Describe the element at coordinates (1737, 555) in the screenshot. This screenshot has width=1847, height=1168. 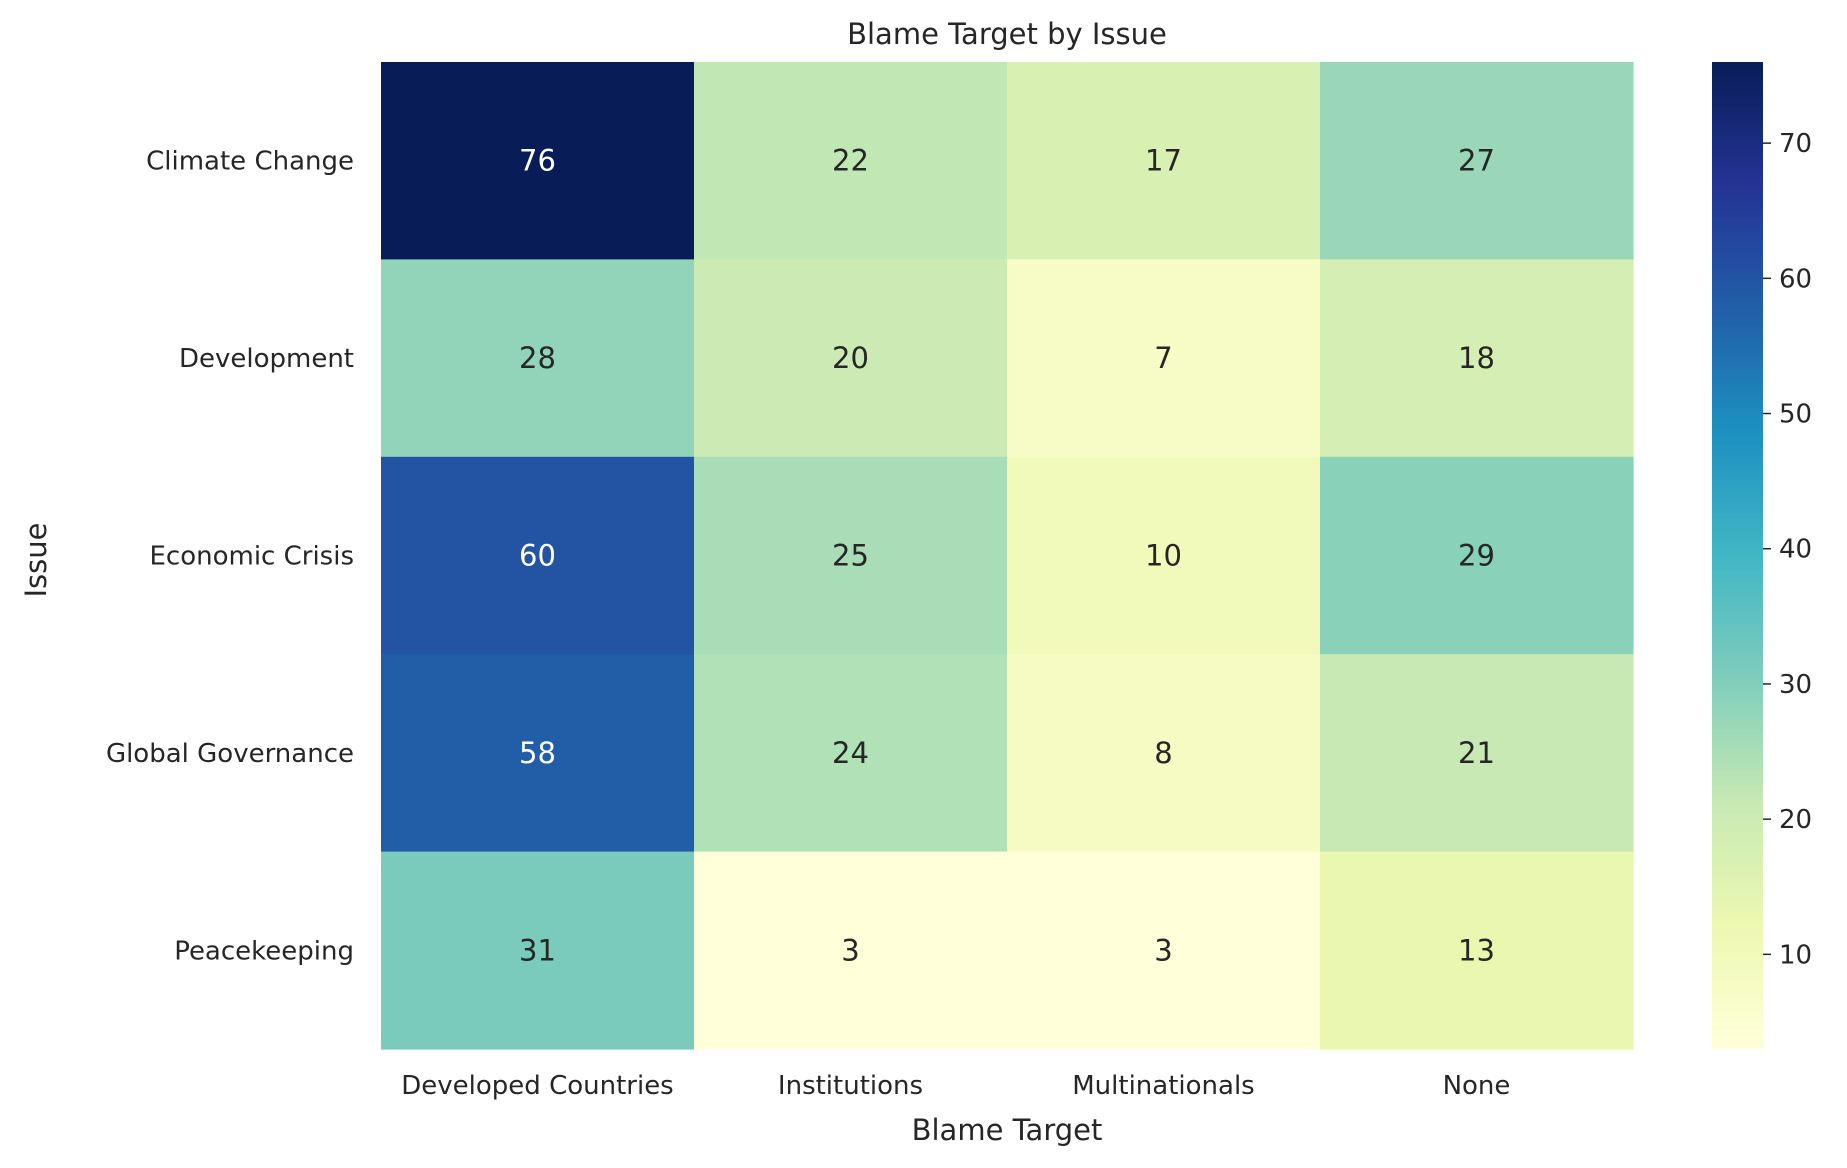
I see `colorbar-gradient` at that location.